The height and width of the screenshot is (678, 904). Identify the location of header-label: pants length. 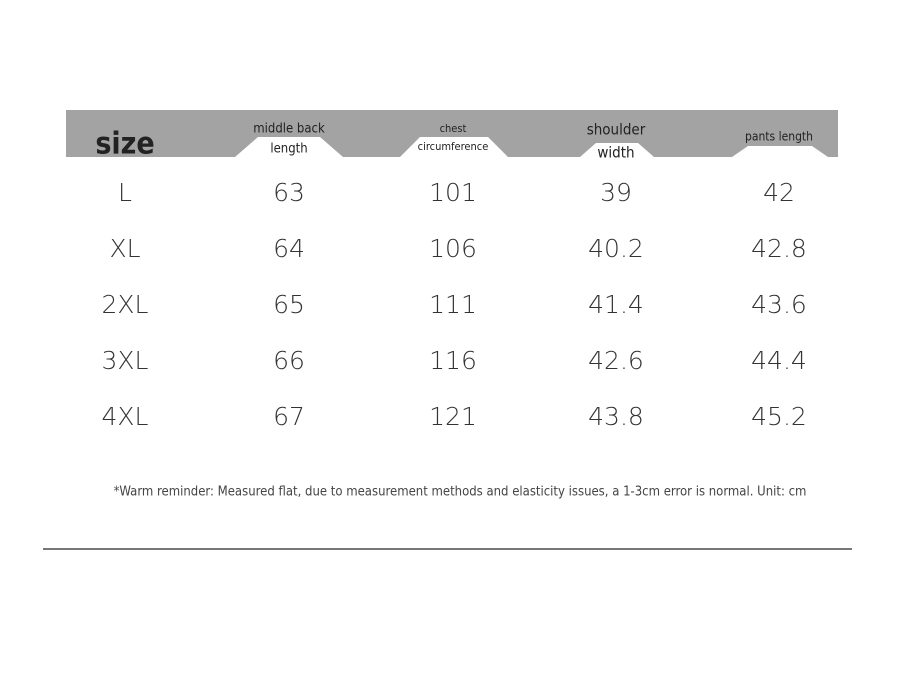
(779, 137).